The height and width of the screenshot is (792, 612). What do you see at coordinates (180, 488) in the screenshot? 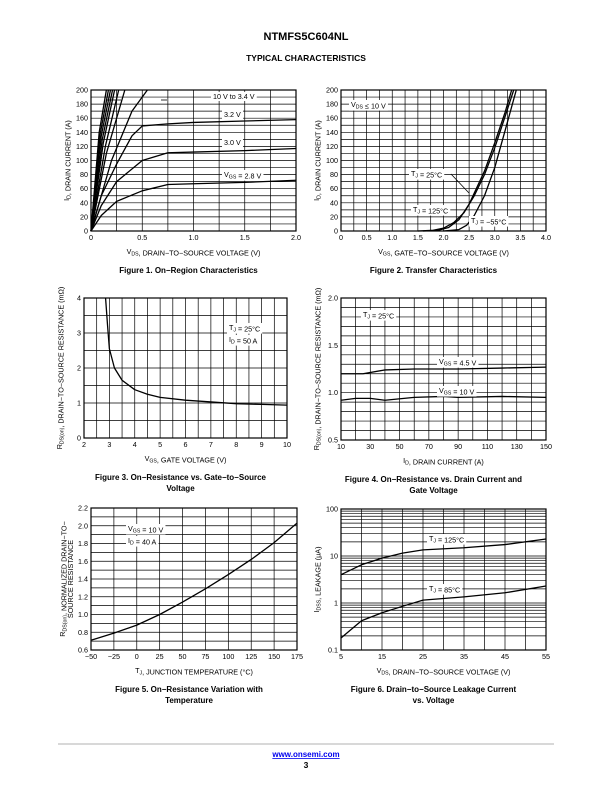
I see `figure-caption: Voltage` at bounding box center [180, 488].